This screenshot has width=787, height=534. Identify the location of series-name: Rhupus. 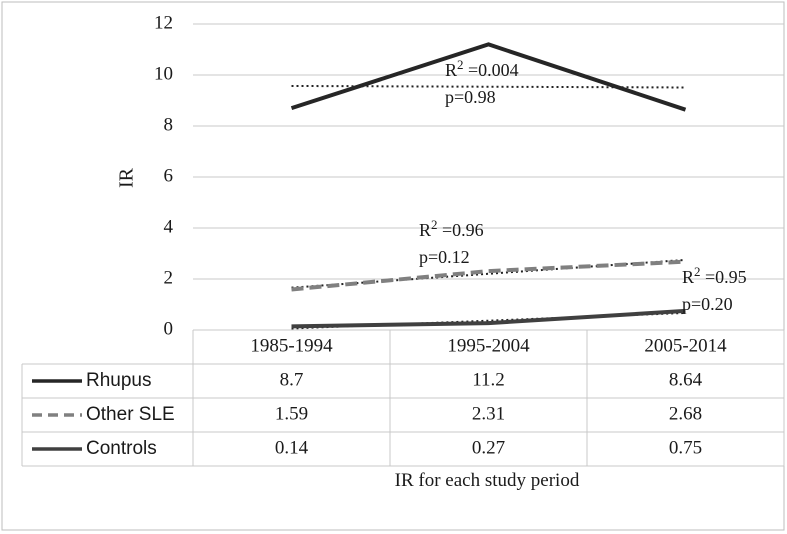
(119, 380).